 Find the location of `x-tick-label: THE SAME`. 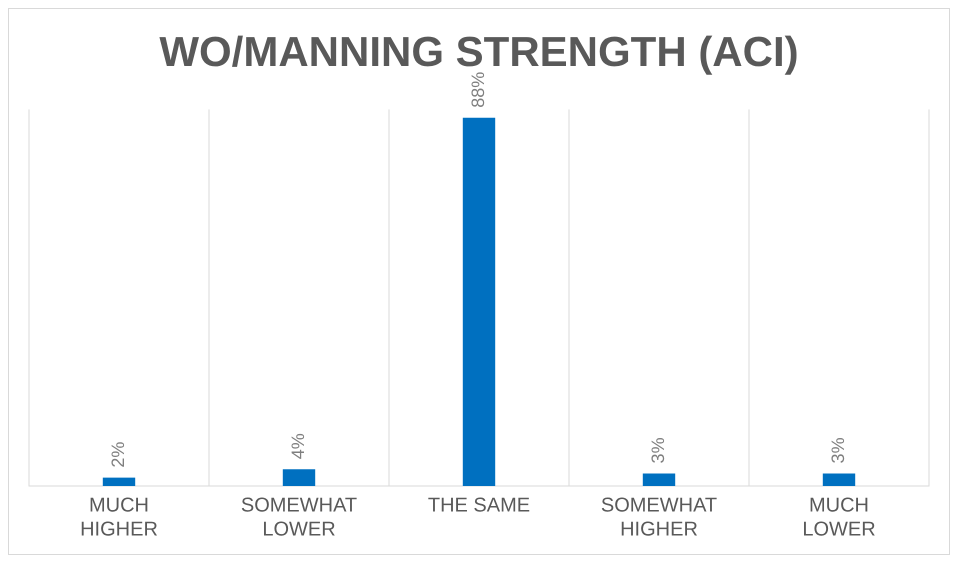

x-tick-label: THE SAME is located at coordinates (479, 505).